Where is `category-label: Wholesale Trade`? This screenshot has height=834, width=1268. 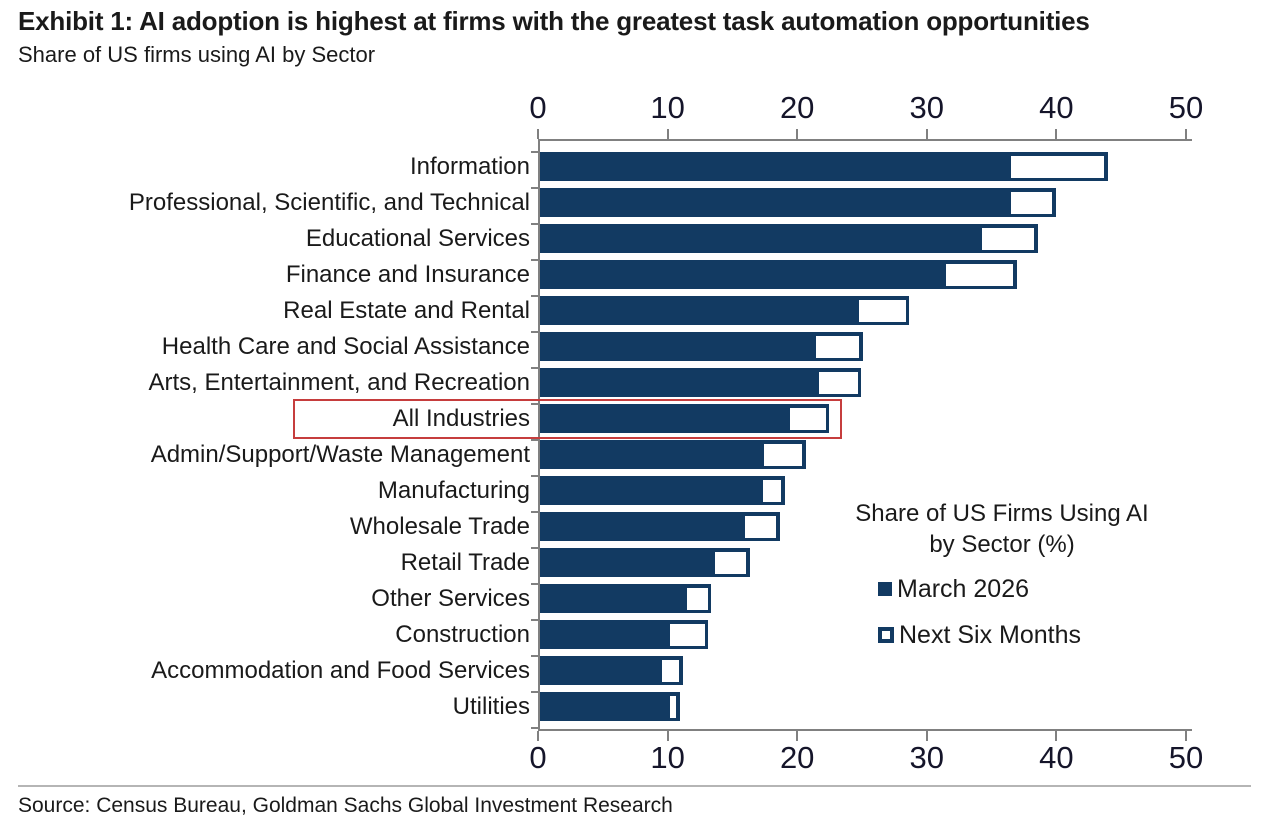
category-label: Wholesale Trade is located at coordinates (439, 526).